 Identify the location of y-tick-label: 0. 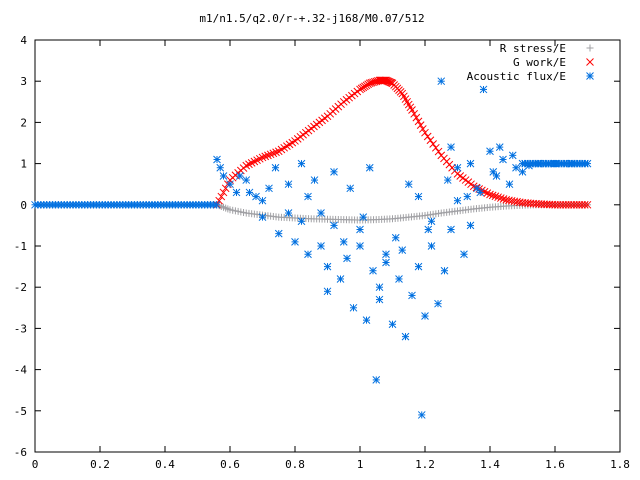
(23, 205).